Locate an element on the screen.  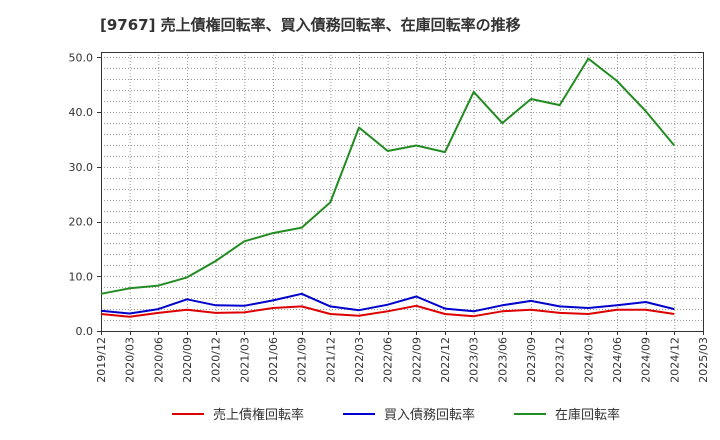
x-tick-label: 2025/03 is located at coordinates (703, 360).